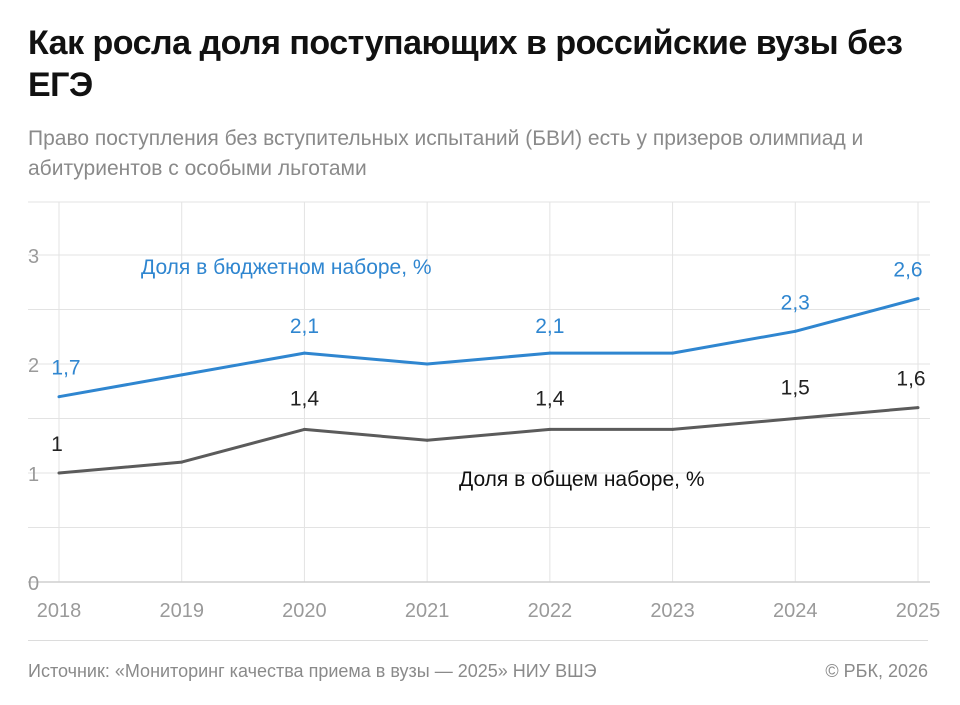 The image size is (960, 705). What do you see at coordinates (795, 302) in the screenshot?
I see `data-label: 2,3` at bounding box center [795, 302].